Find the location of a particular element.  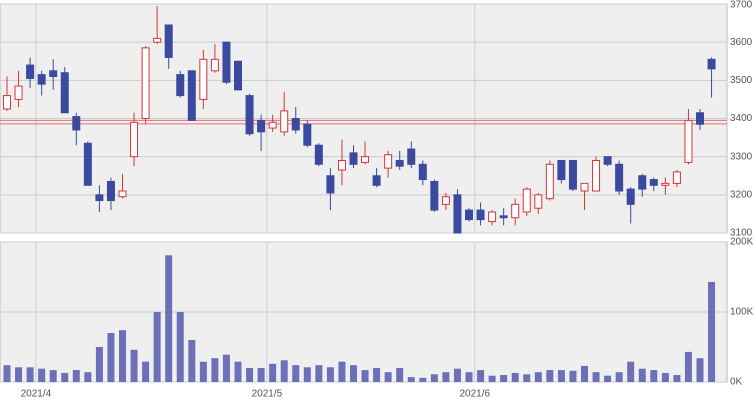

y-tick-label: 0K is located at coordinates (736, 382).